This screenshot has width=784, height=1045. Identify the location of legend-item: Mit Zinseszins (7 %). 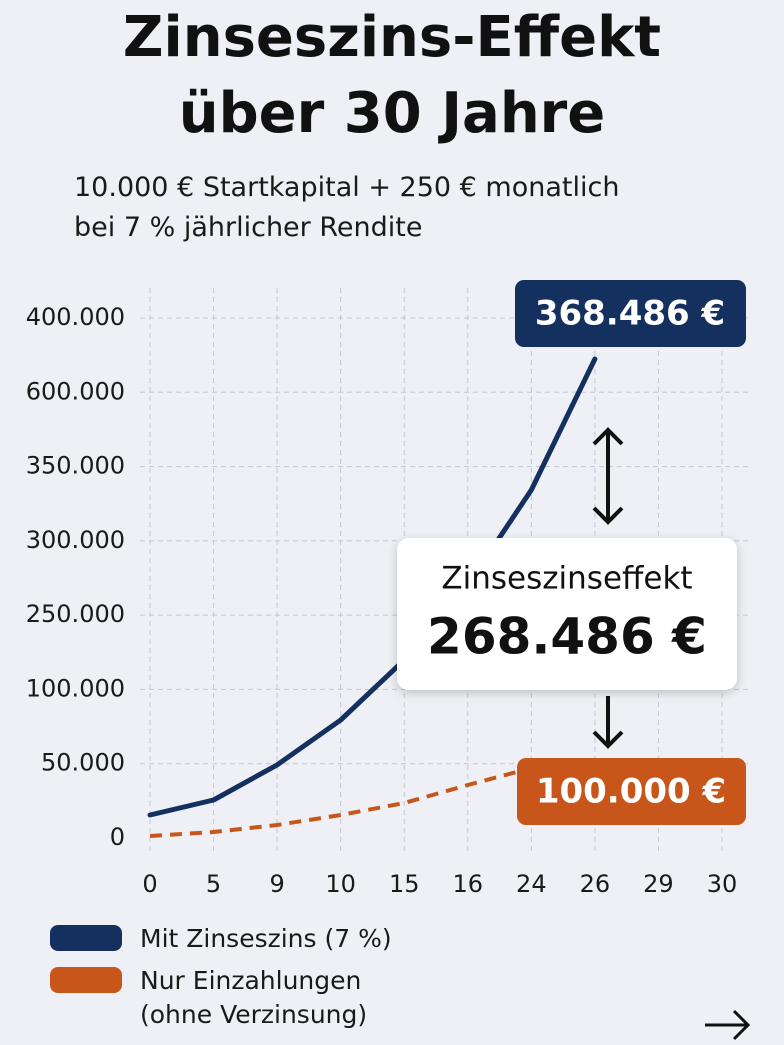
(221, 939).